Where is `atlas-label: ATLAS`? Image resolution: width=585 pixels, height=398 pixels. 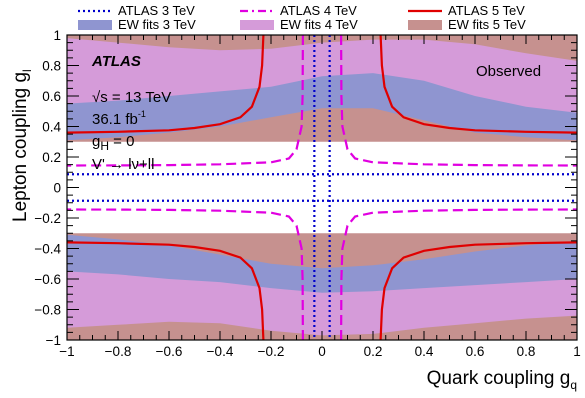
atlas-label: ATLAS is located at coordinates (116, 61).